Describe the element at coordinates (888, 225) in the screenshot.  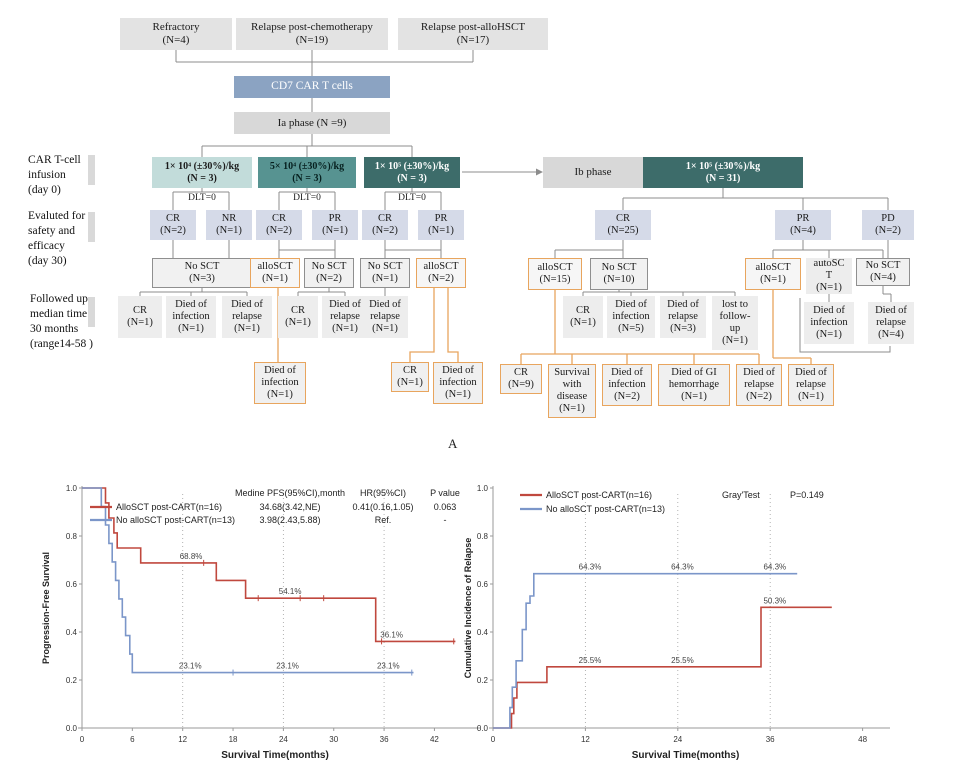
I see `flow-node-pd2: PD (N=2)` at that location.